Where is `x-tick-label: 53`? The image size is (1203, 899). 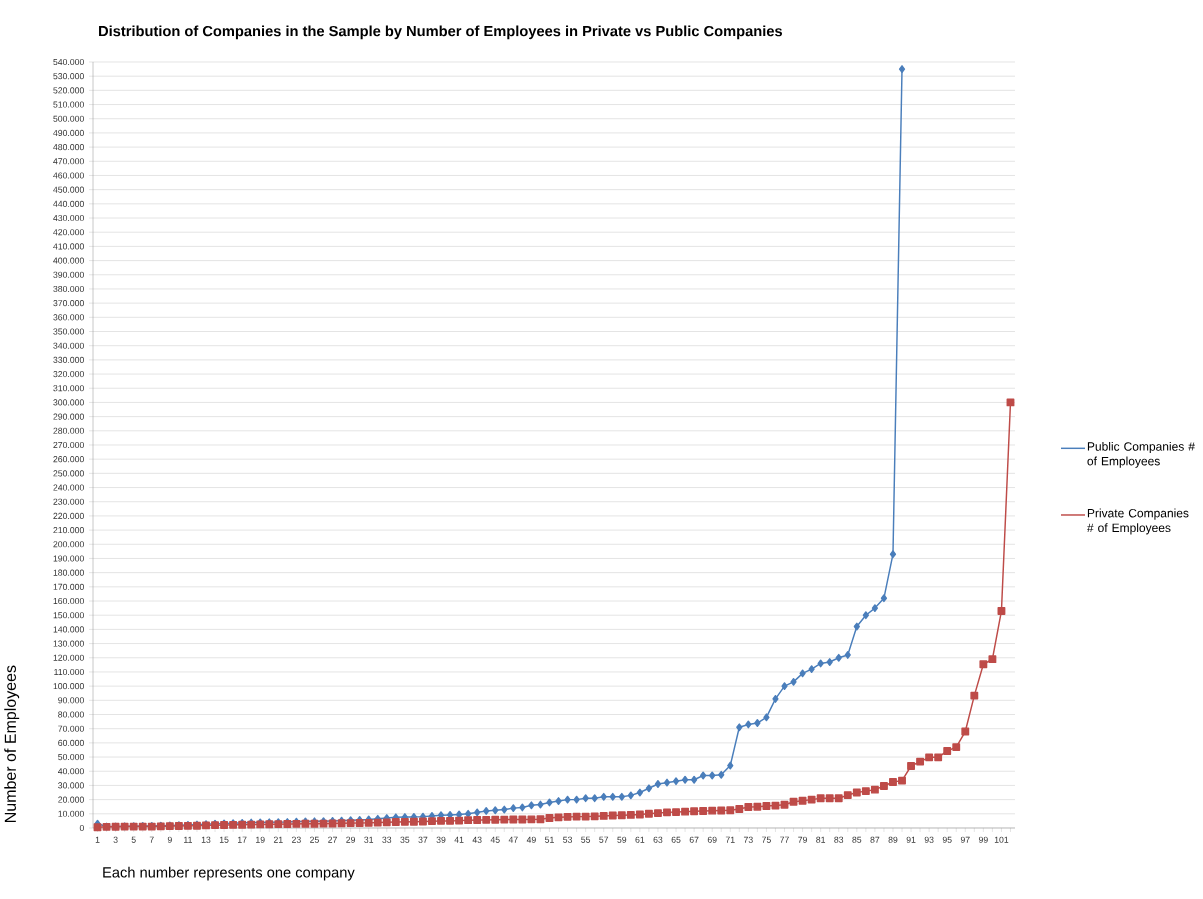 x-tick-label: 53 is located at coordinates (567, 839).